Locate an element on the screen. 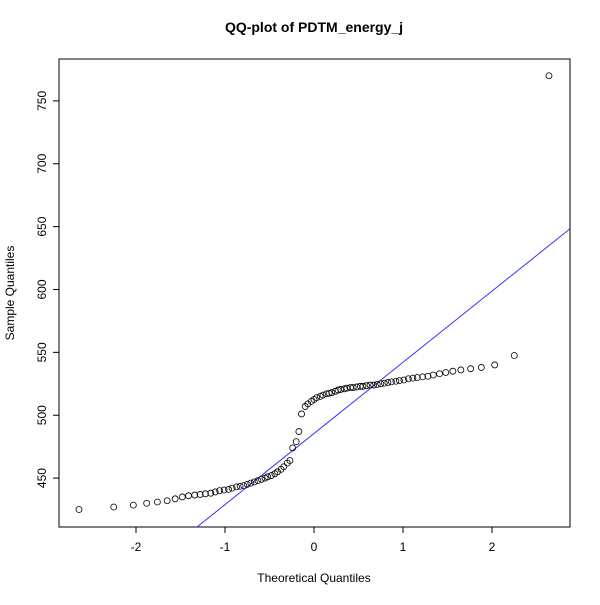  x-tick-label: -2 is located at coordinates (136, 547).